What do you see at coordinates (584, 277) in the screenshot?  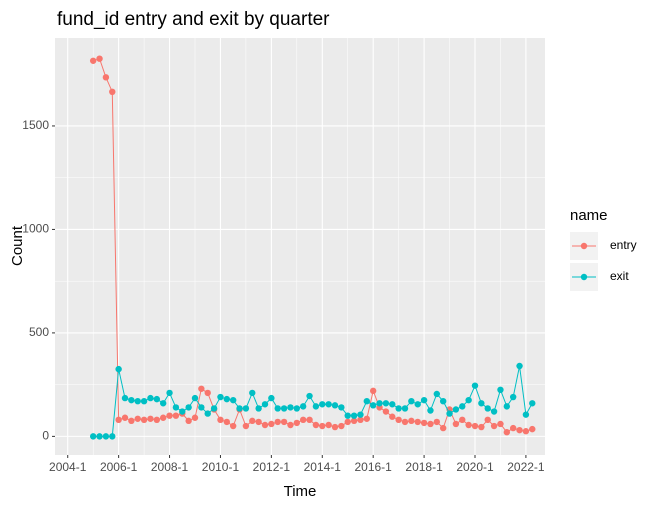 I see `legend-point` at bounding box center [584, 277].